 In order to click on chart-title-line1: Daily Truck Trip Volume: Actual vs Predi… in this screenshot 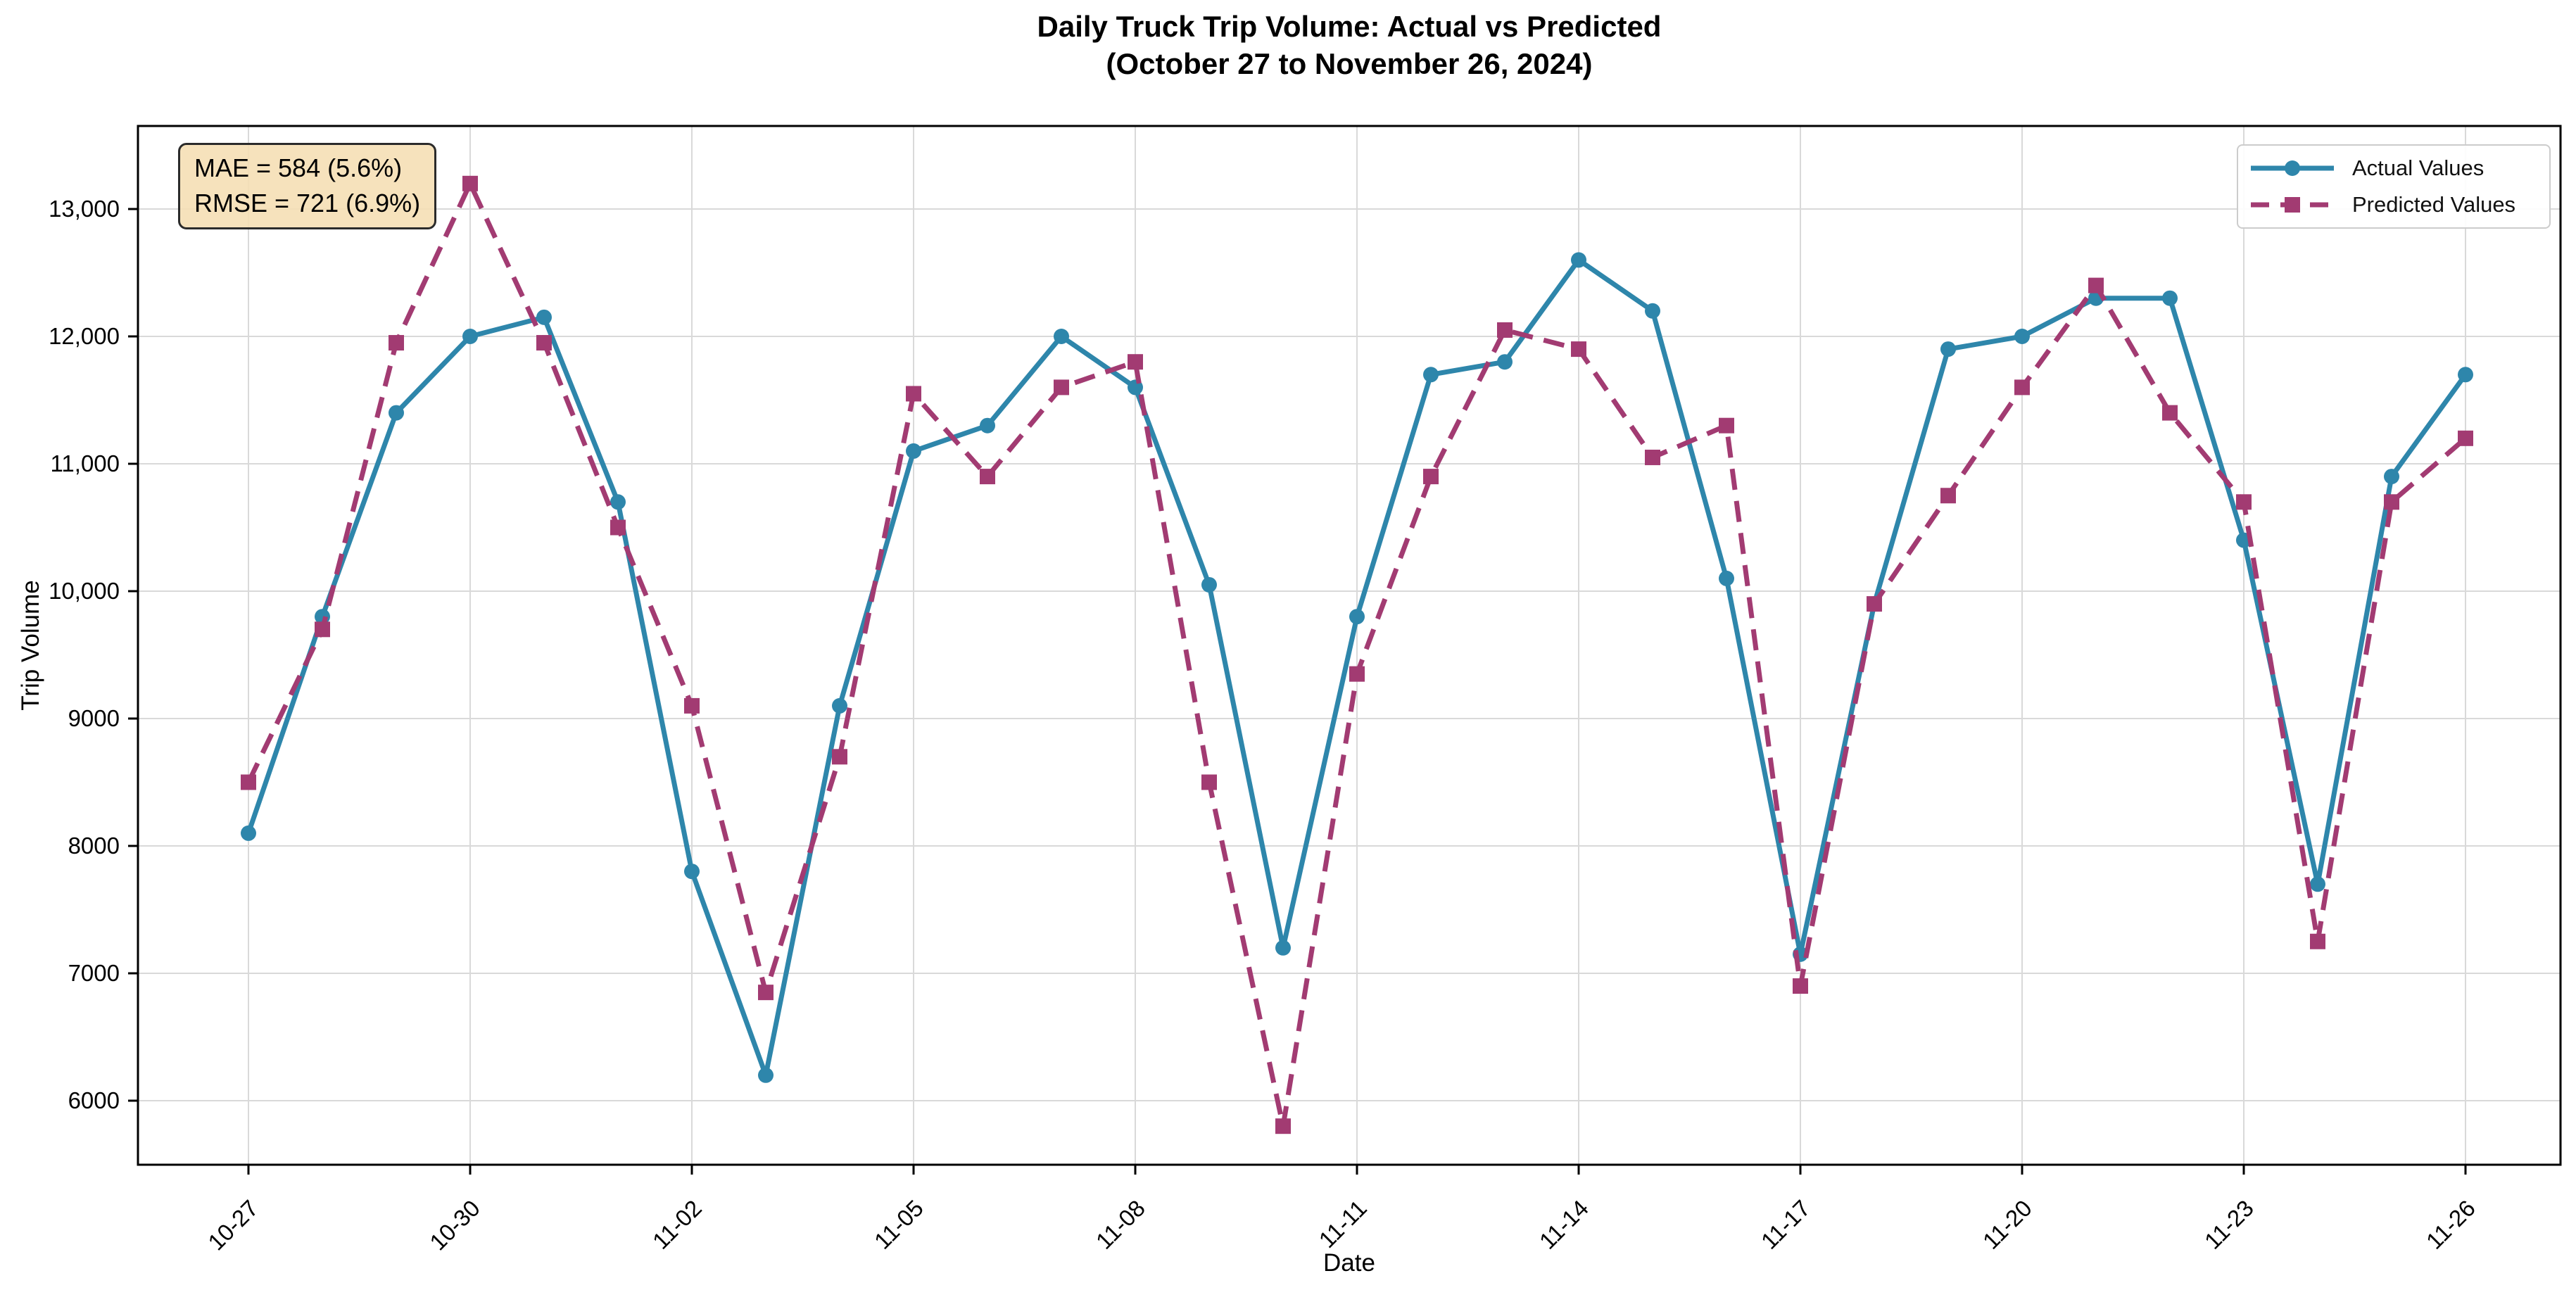, I will do `click(1349, 26)`.